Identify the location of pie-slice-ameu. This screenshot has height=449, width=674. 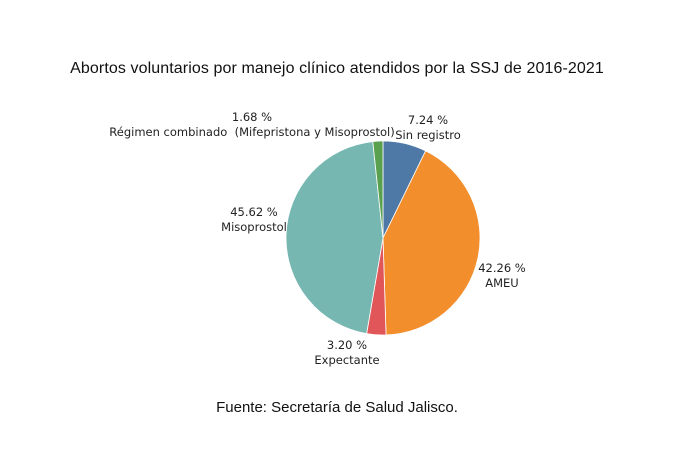
(431, 243).